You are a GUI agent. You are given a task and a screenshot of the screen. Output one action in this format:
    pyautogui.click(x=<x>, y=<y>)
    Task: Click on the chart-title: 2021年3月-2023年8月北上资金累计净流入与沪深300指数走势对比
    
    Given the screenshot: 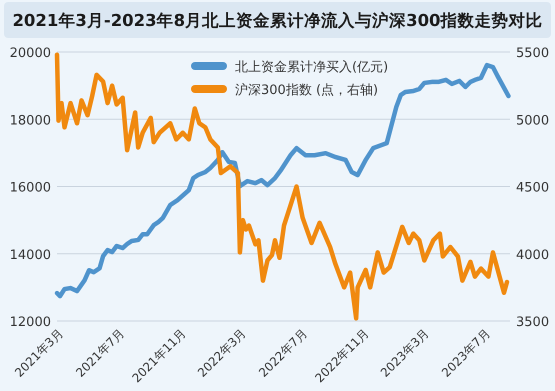 What is the action you would take?
    pyautogui.click(x=277, y=20)
    